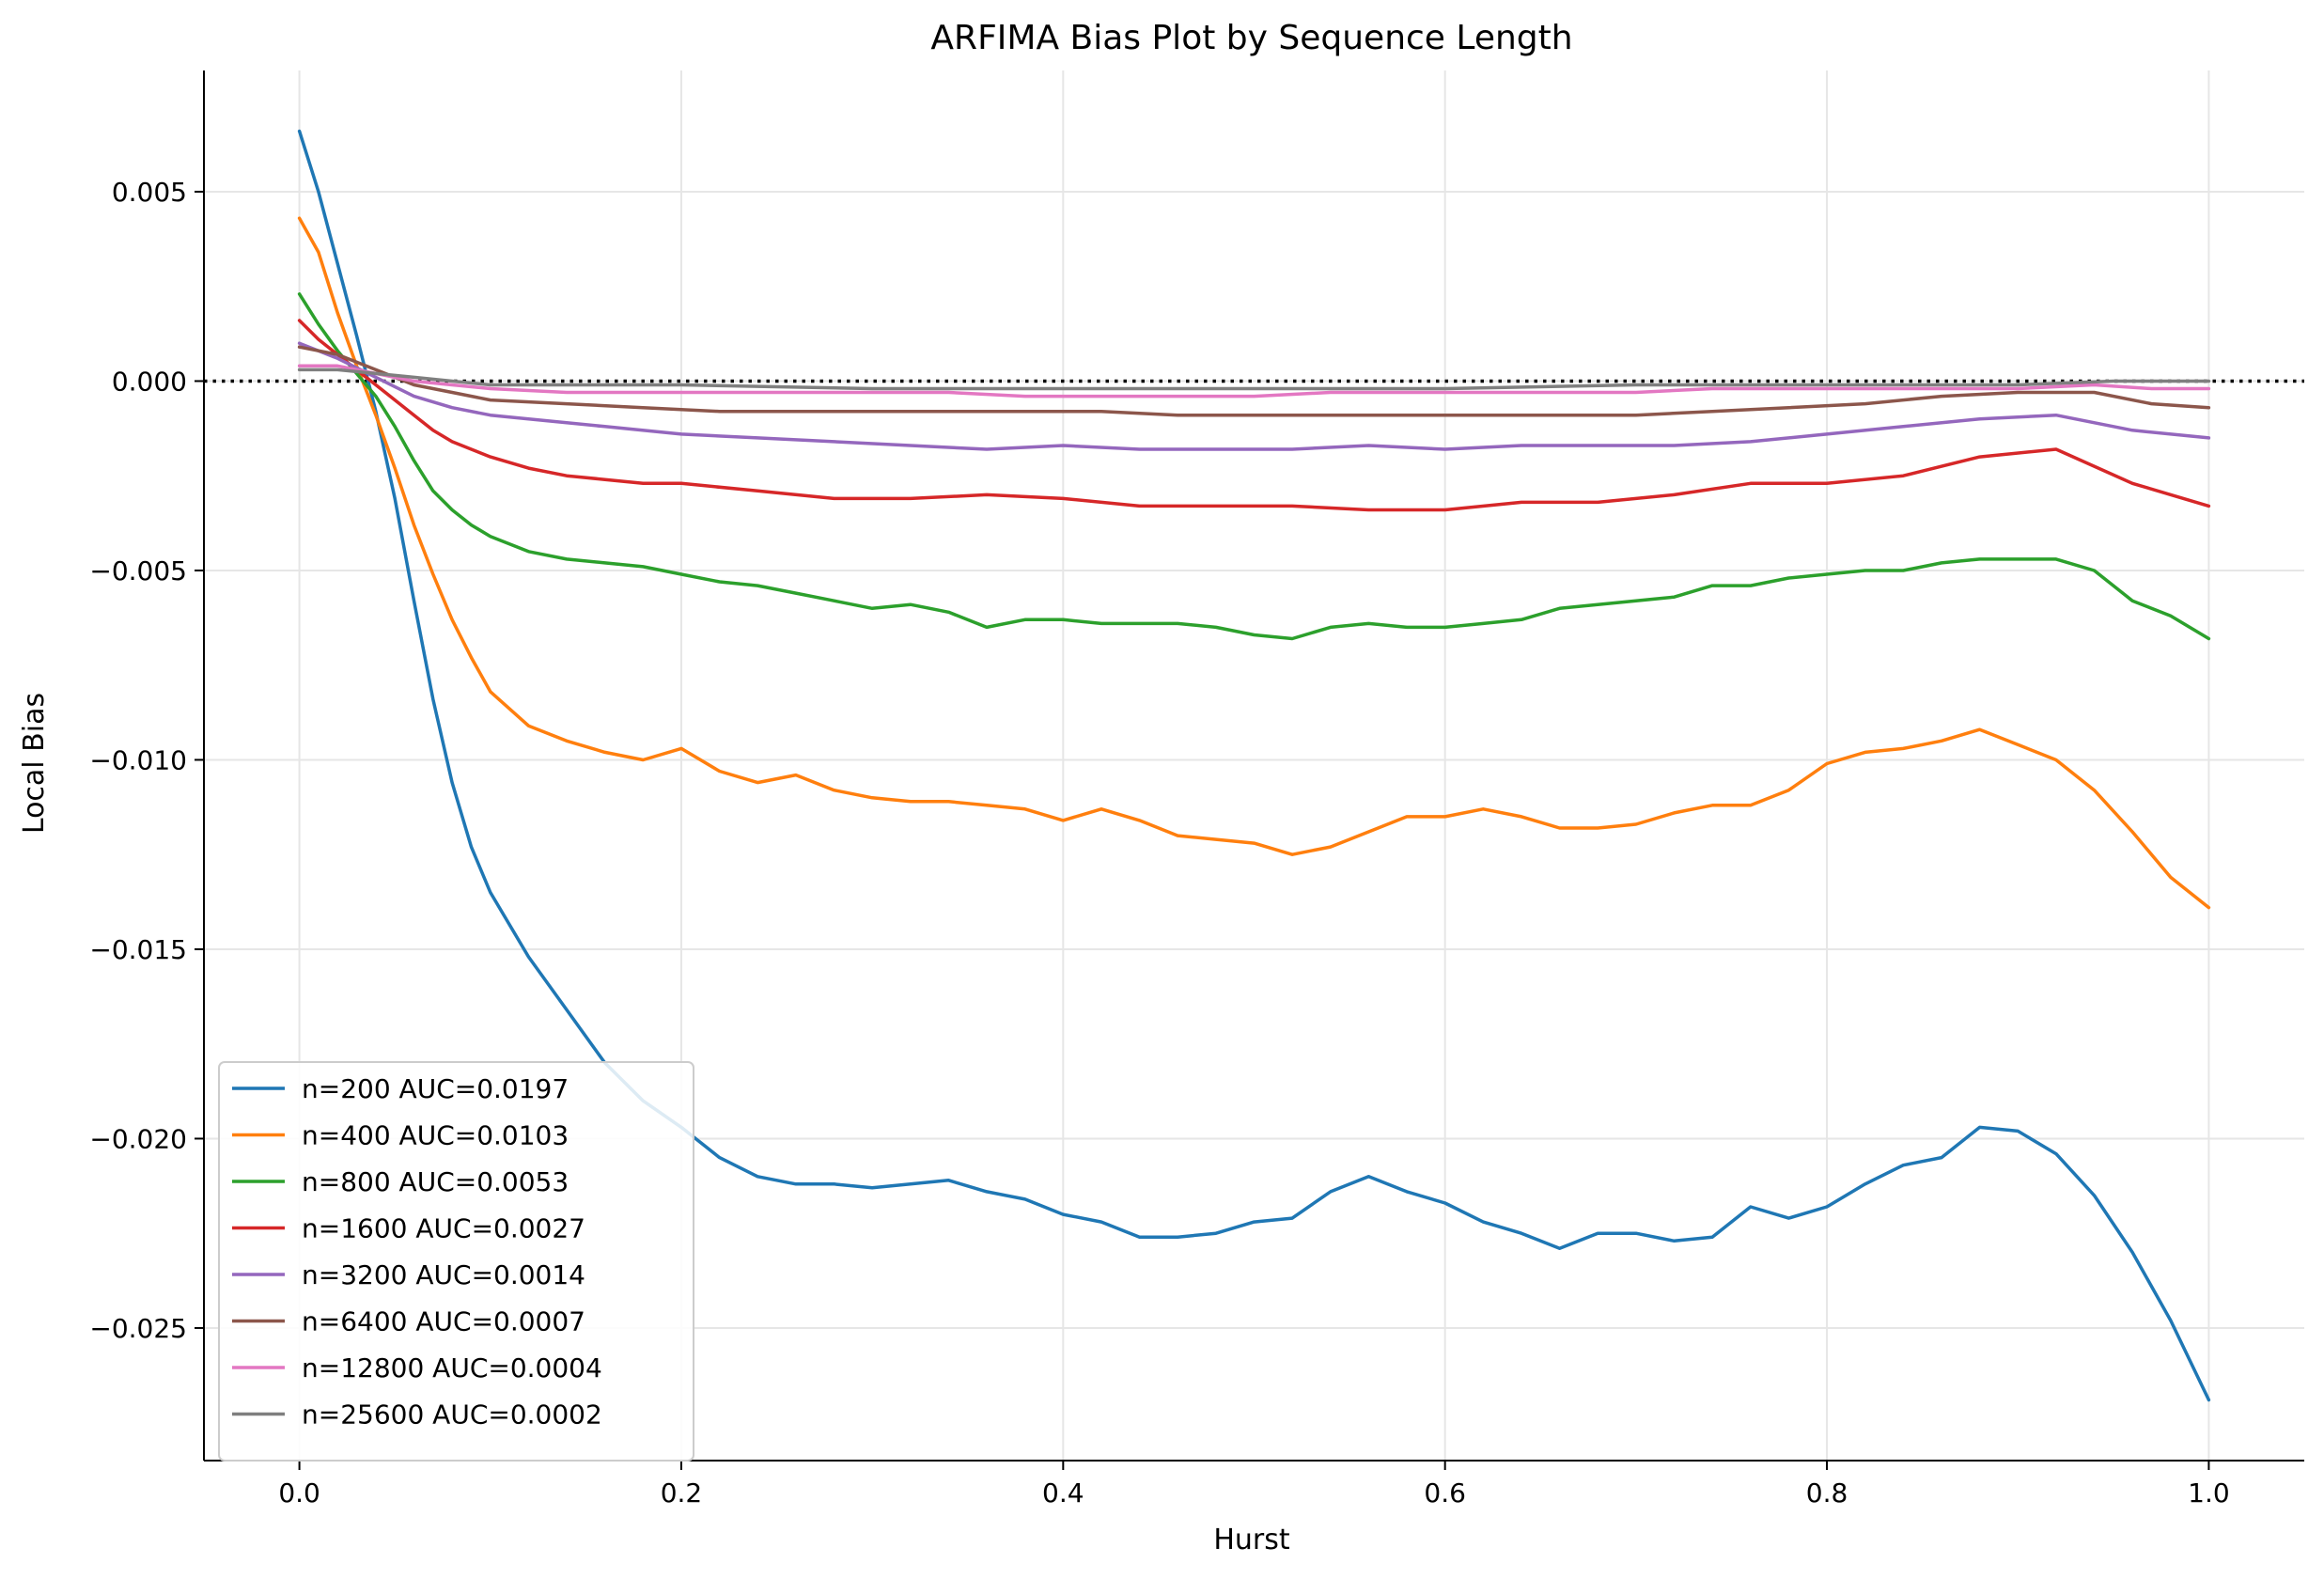 This screenshot has height=1579, width=2324. I want to click on legend-label-7: n=25600 AUC=0.0002, so click(452, 1415).